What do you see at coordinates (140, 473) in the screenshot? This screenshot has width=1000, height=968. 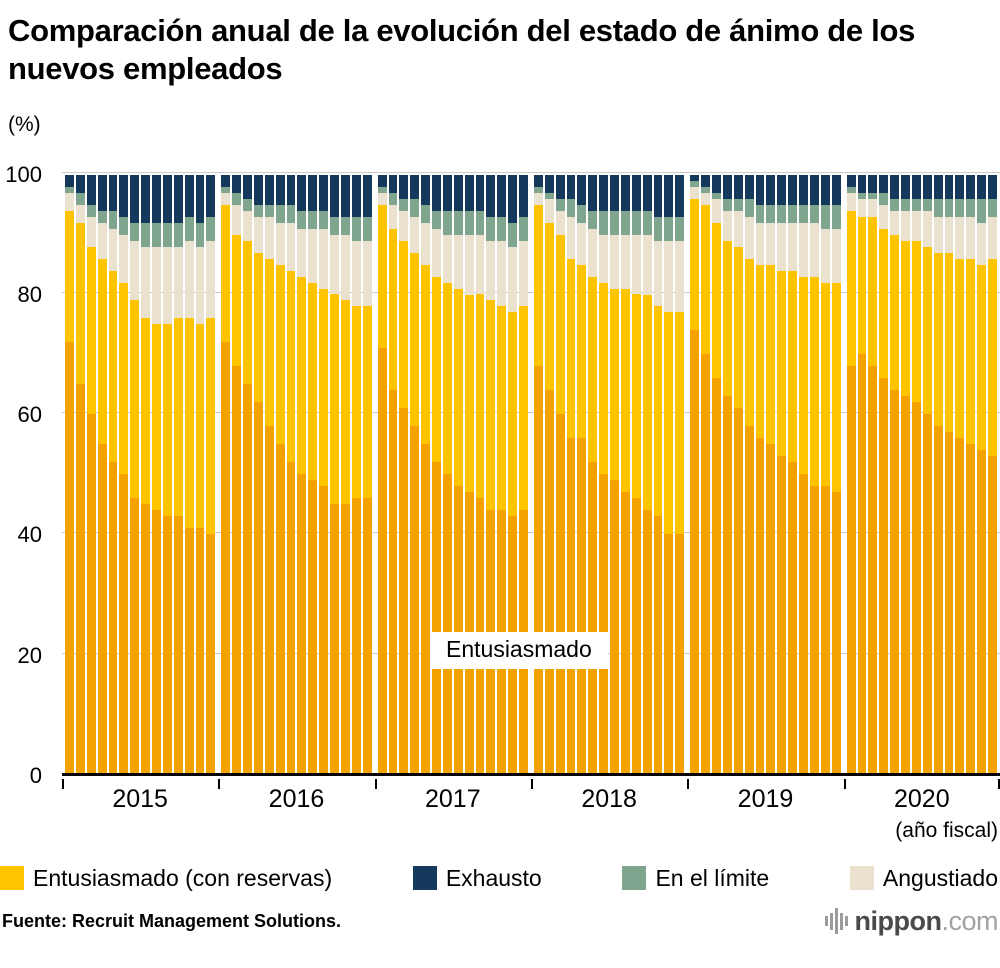 I see `bar-group-2015` at bounding box center [140, 473].